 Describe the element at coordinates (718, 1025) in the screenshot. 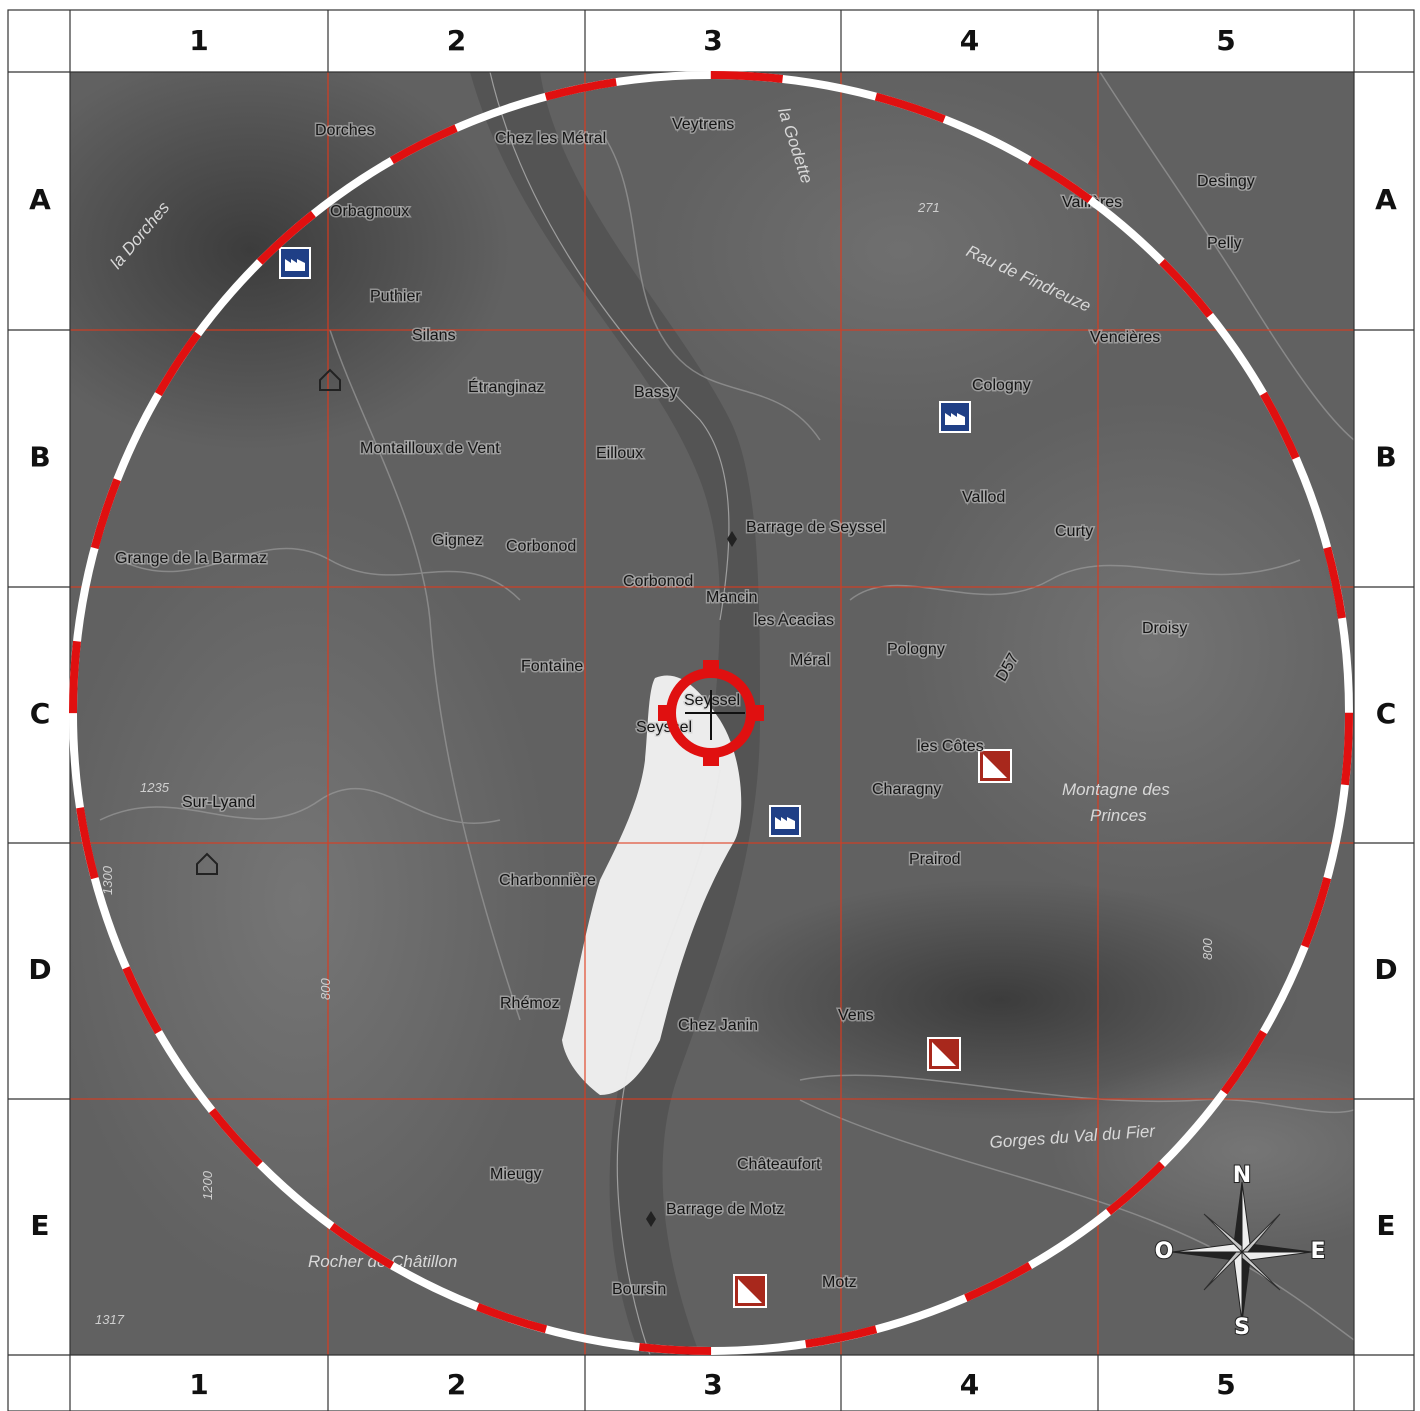

I see `place-label: Chez Janin` at that location.